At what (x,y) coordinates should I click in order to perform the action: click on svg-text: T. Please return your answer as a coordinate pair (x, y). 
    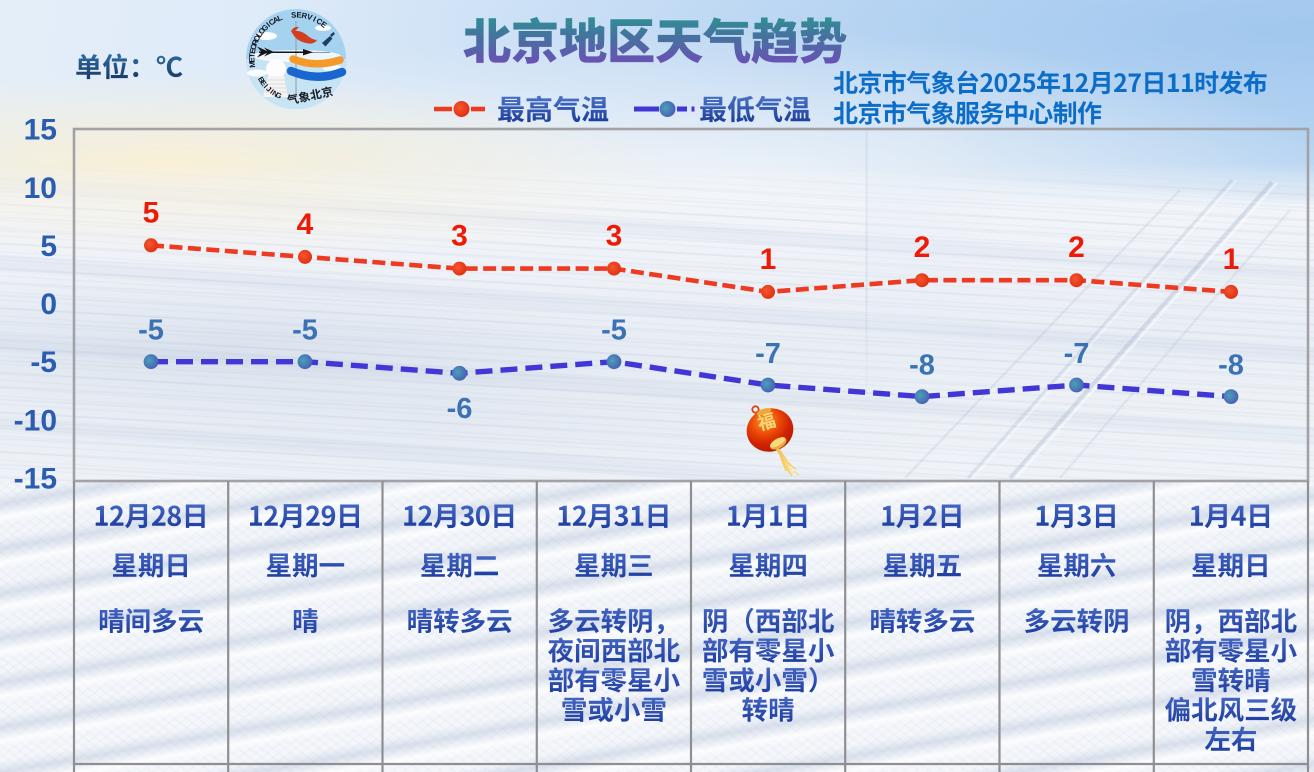
    Looking at the image, I should click on (251, 56).